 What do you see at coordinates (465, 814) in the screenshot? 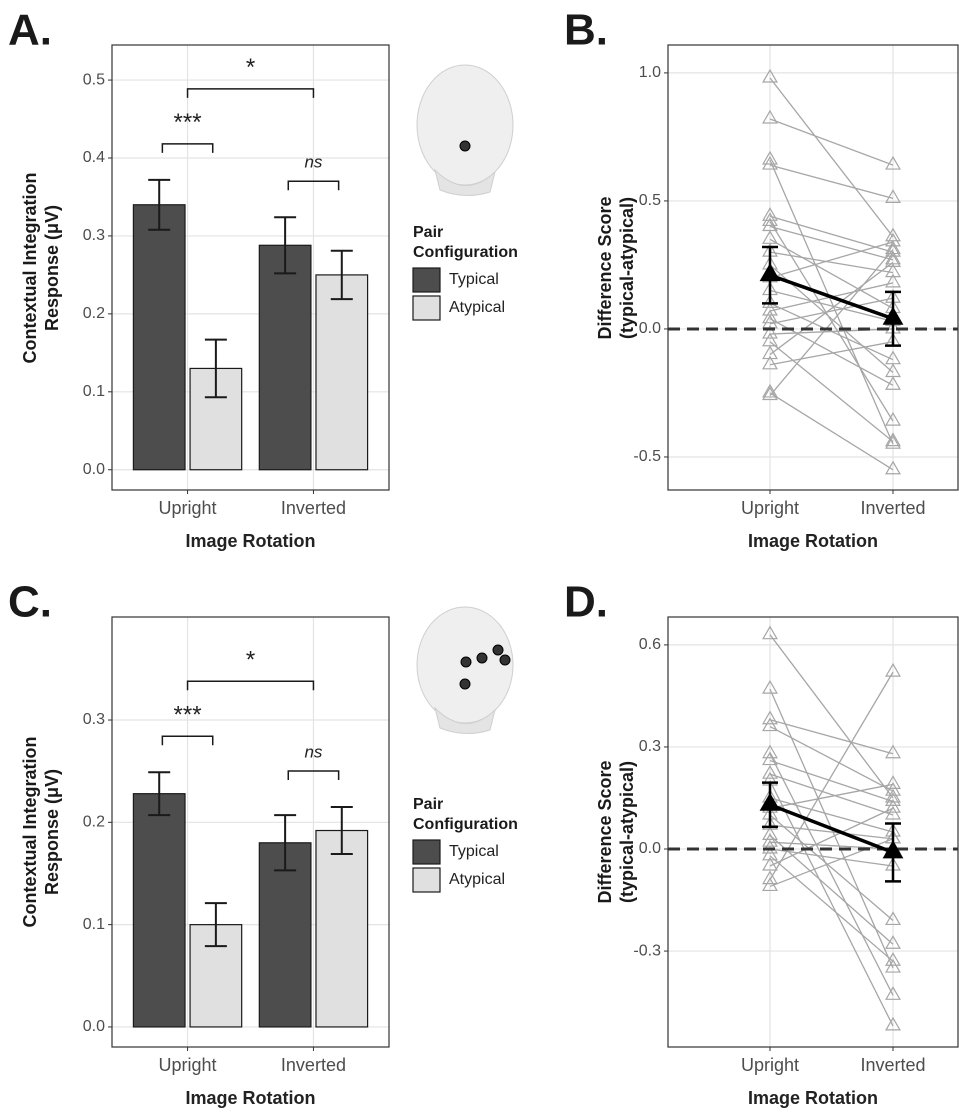
I see `legend-title: Pair Configuration` at bounding box center [465, 814].